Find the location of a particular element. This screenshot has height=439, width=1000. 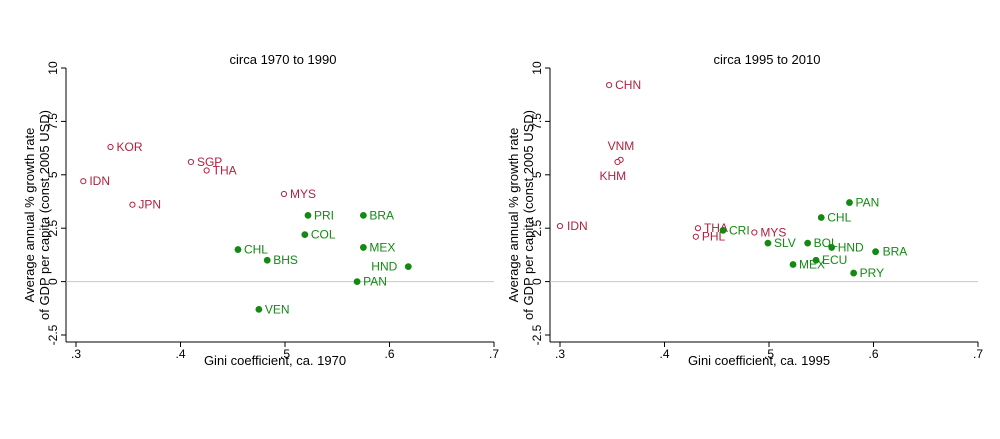

data-point-pry is located at coordinates (854, 273).